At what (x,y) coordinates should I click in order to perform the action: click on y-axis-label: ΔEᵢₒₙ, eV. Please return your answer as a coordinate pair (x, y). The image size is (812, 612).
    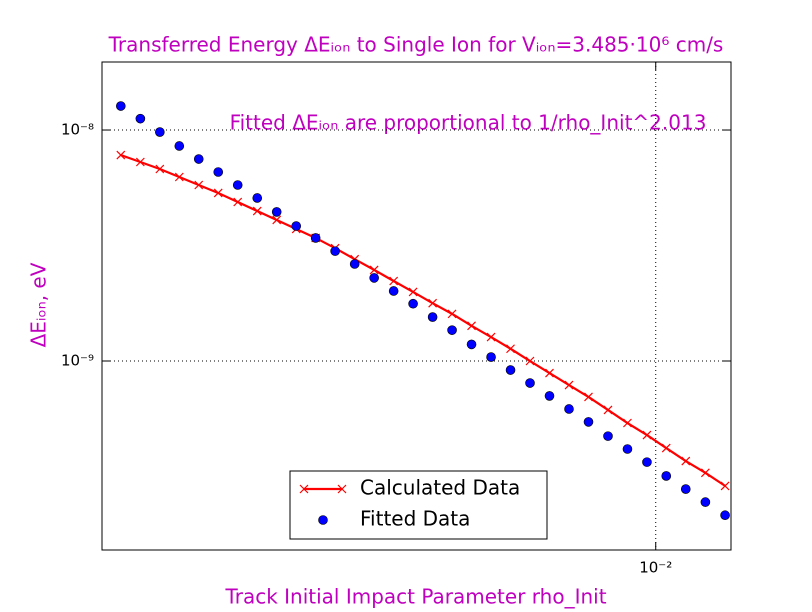
    Looking at the image, I should click on (39, 304).